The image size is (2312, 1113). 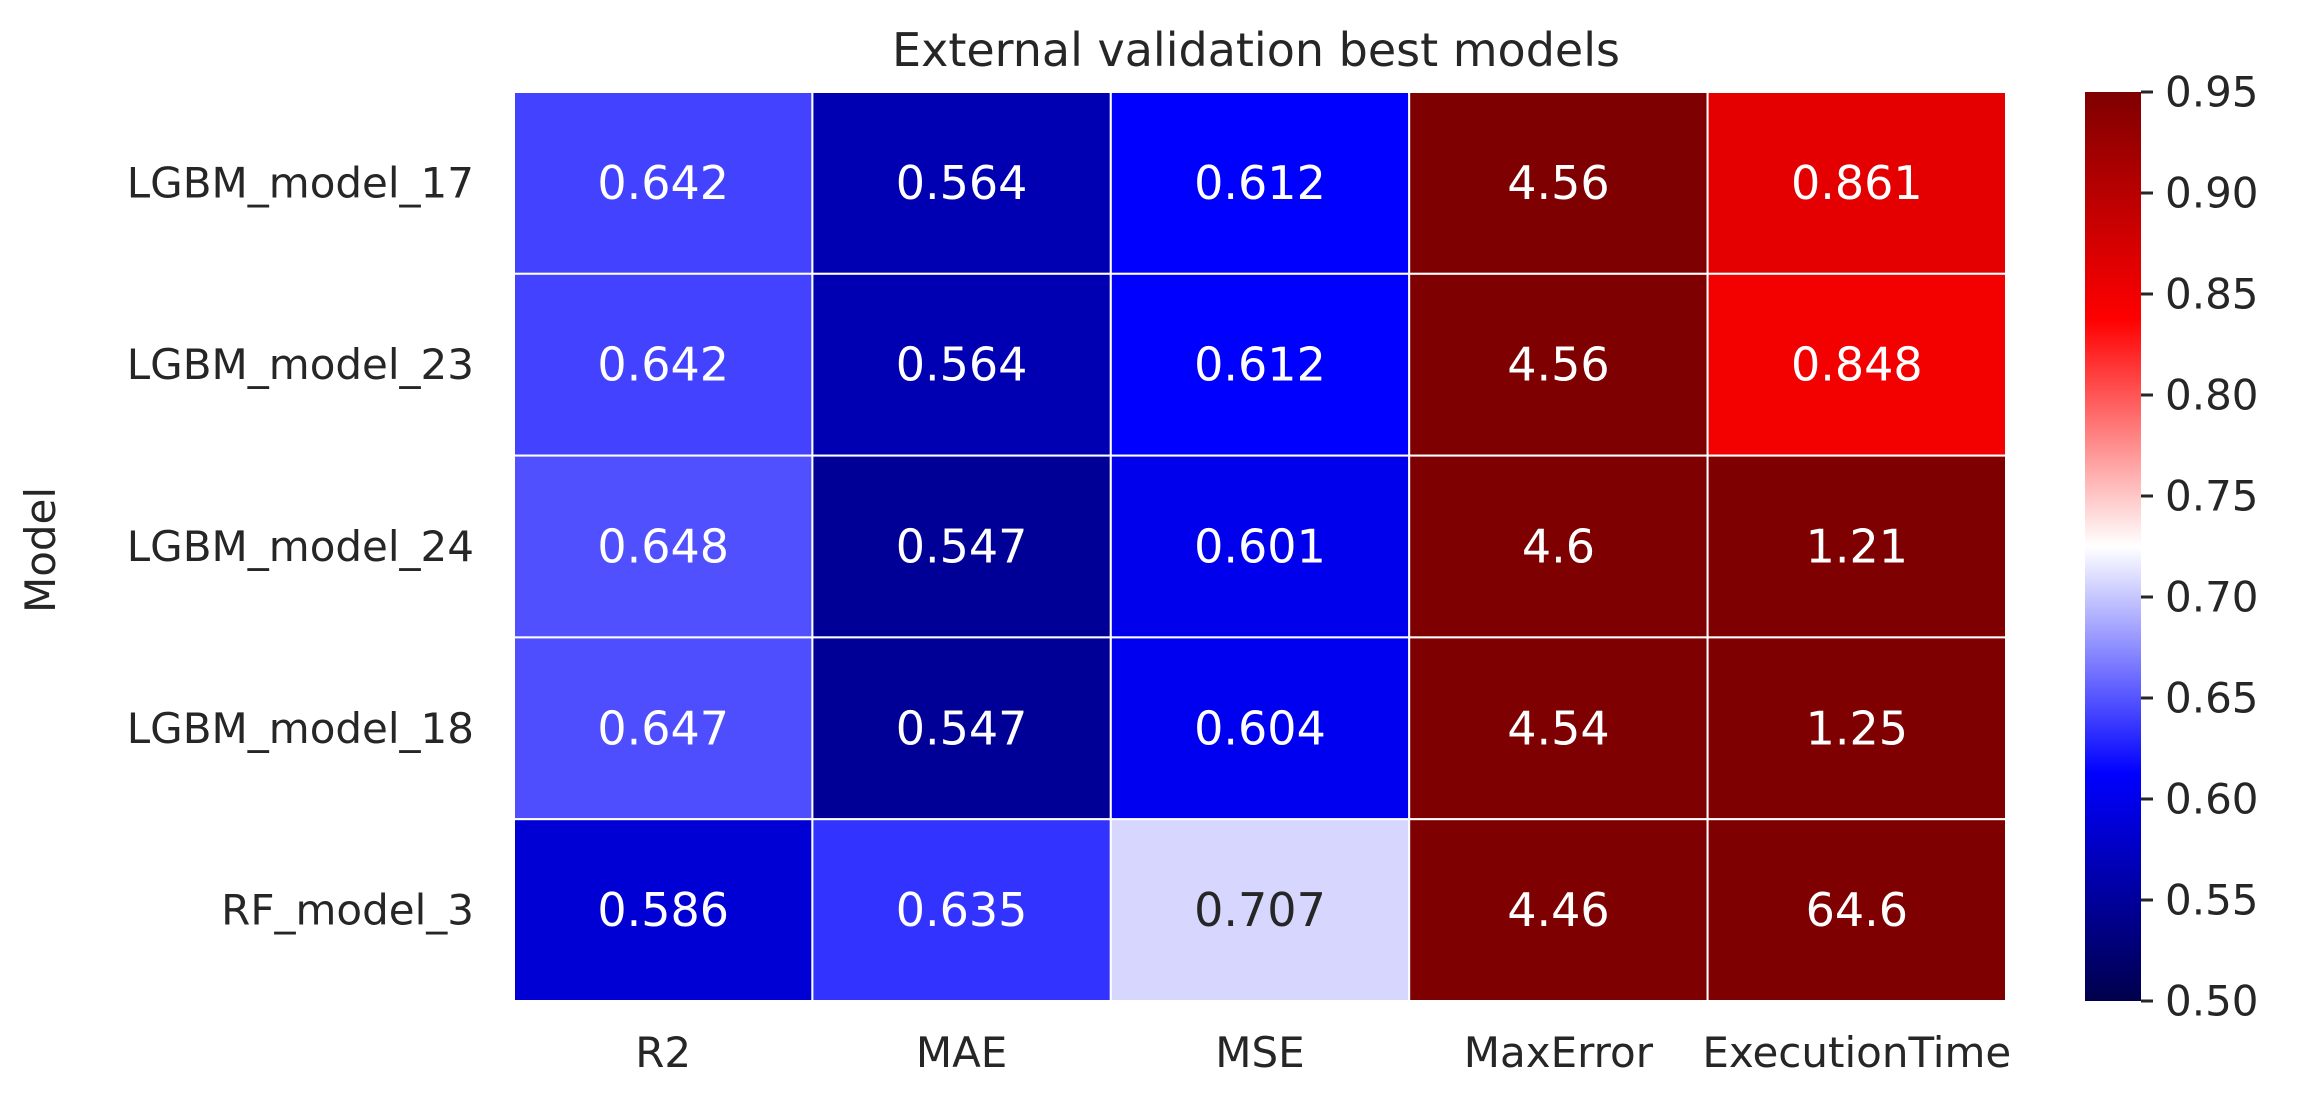 I want to click on cell-value-label: 0.647, so click(x=663, y=728).